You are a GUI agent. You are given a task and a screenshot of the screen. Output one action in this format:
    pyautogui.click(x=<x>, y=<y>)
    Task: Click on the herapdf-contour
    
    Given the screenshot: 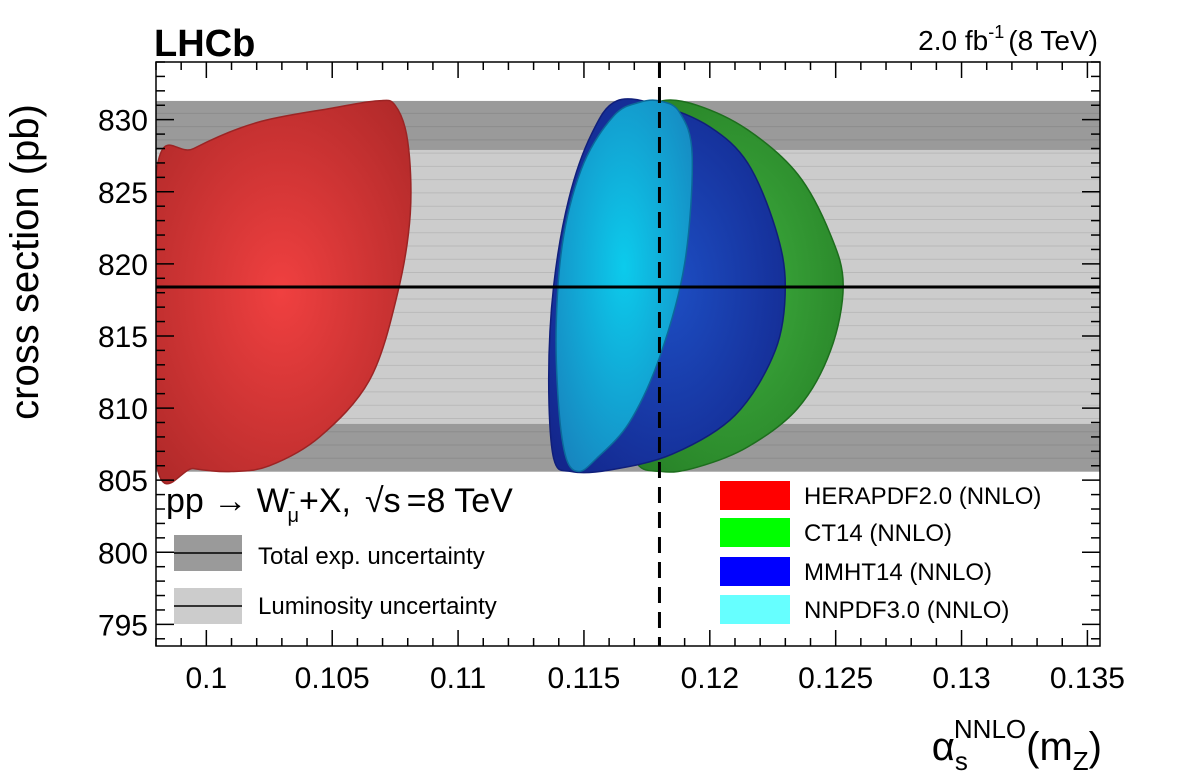 What is the action you would take?
    pyautogui.click(x=284, y=292)
    